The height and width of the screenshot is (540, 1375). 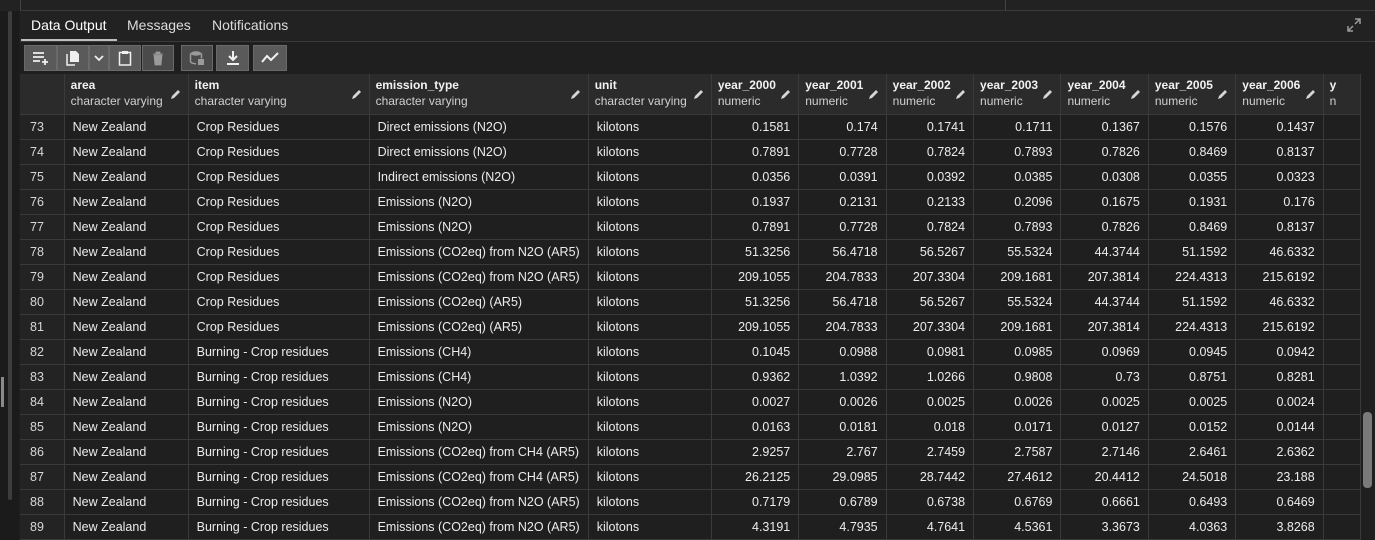 I want to click on table-cell: 0.0356, so click(x=755, y=177).